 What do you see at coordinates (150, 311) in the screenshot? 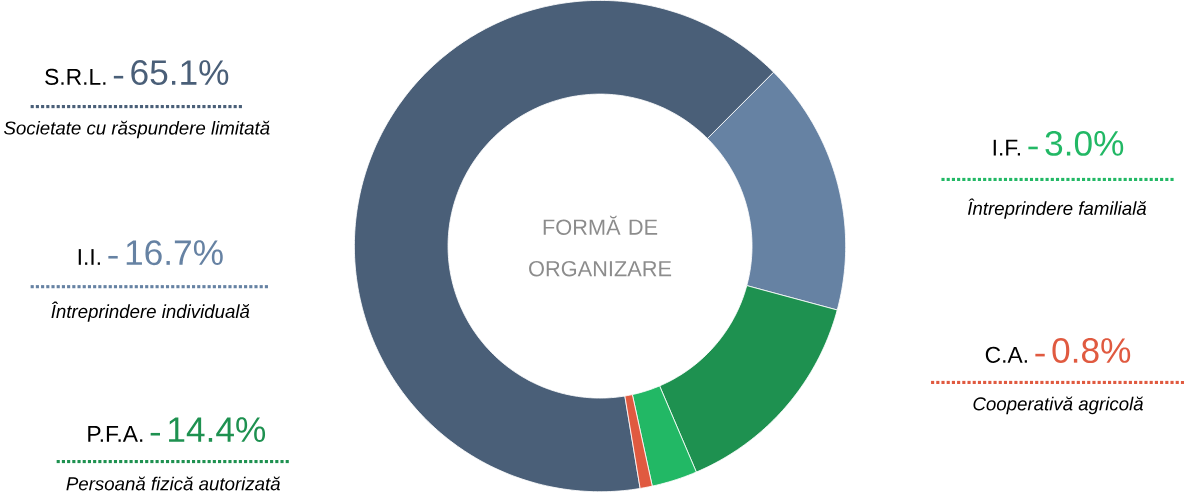
I see `text: Întreprindere individuală` at bounding box center [150, 311].